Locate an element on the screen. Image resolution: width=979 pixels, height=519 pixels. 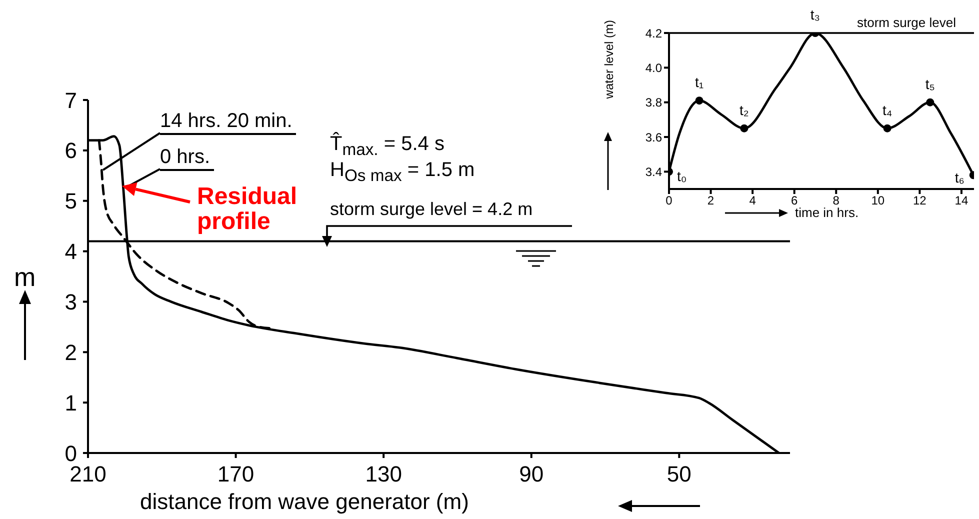
data-label: t₄ is located at coordinates (887, 110).